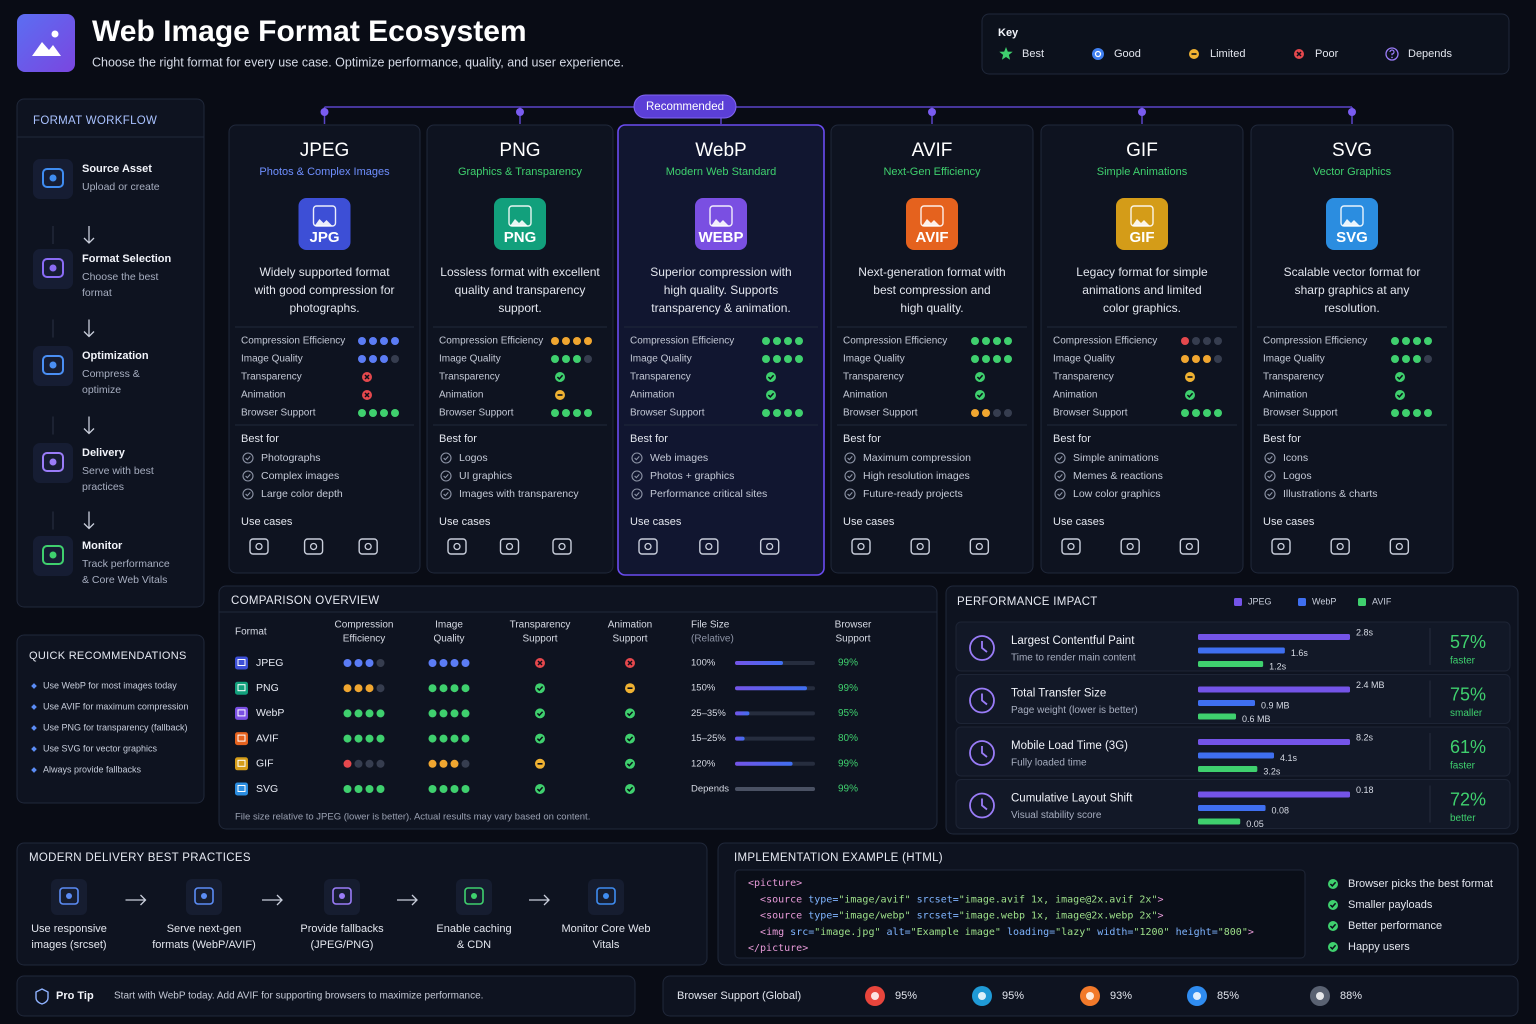 The width and height of the screenshot is (1536, 1024). What do you see at coordinates (679, 458) in the screenshot?
I see `best-for-item: Web images` at bounding box center [679, 458].